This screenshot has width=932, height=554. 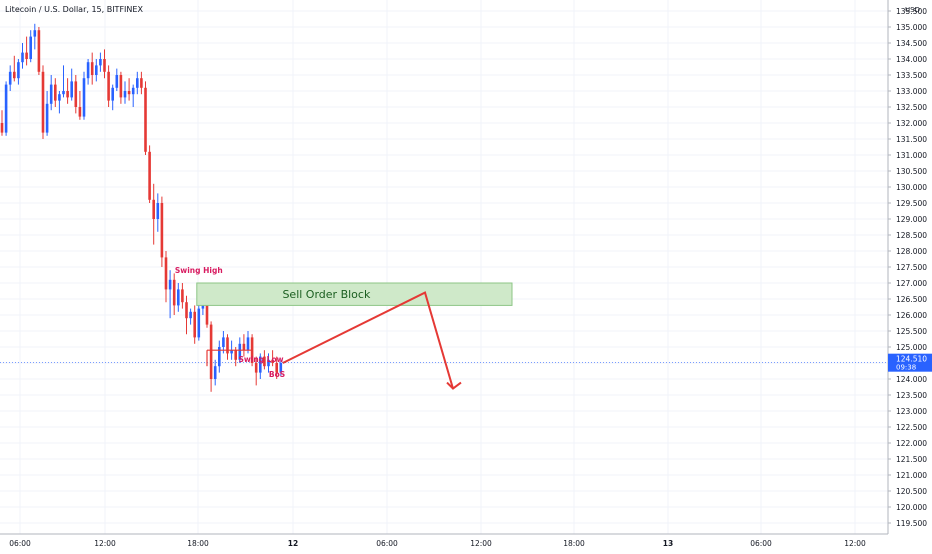 I want to click on y-tick-label: 123.500, so click(x=911, y=395).